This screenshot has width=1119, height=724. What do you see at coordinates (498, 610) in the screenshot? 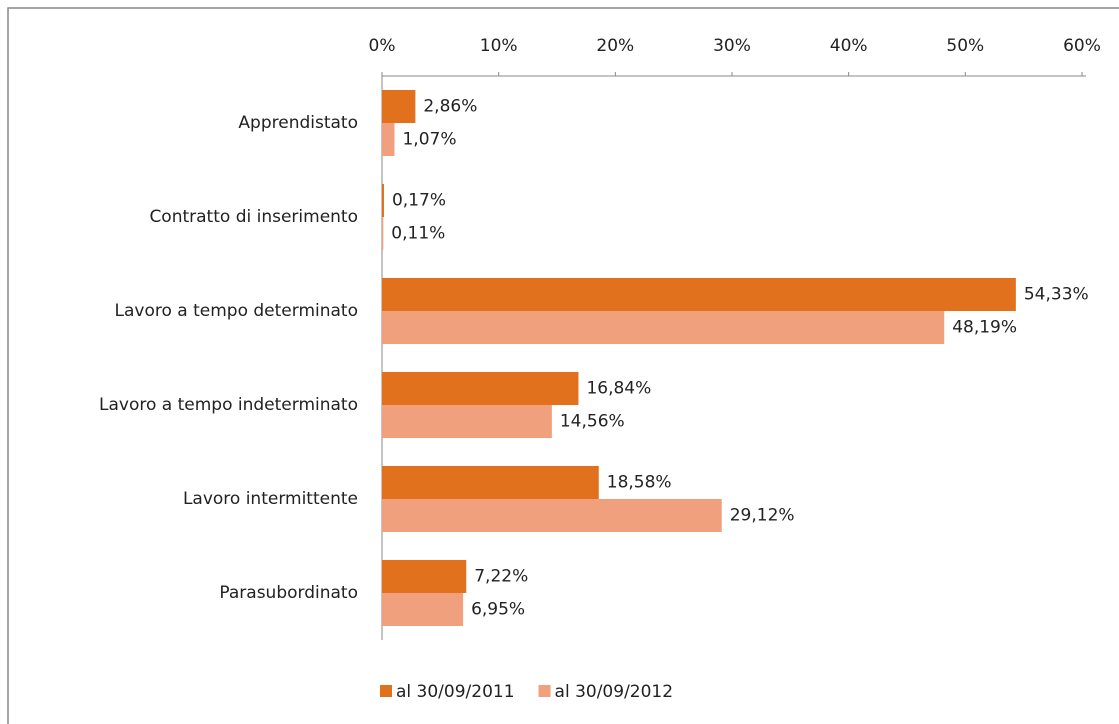
I see `data-label: 6,95%` at bounding box center [498, 610].